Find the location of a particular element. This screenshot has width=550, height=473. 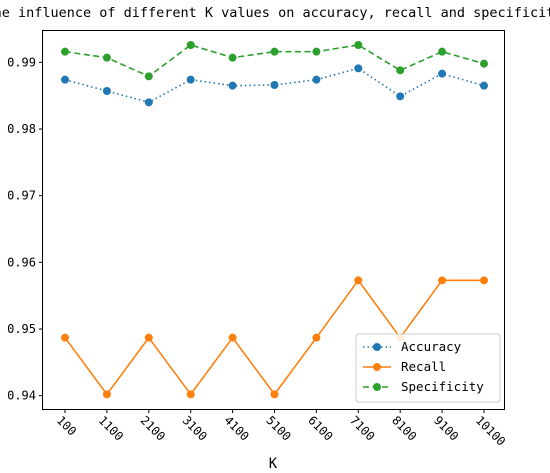

x-tick-label: 5100 is located at coordinates (278, 428).